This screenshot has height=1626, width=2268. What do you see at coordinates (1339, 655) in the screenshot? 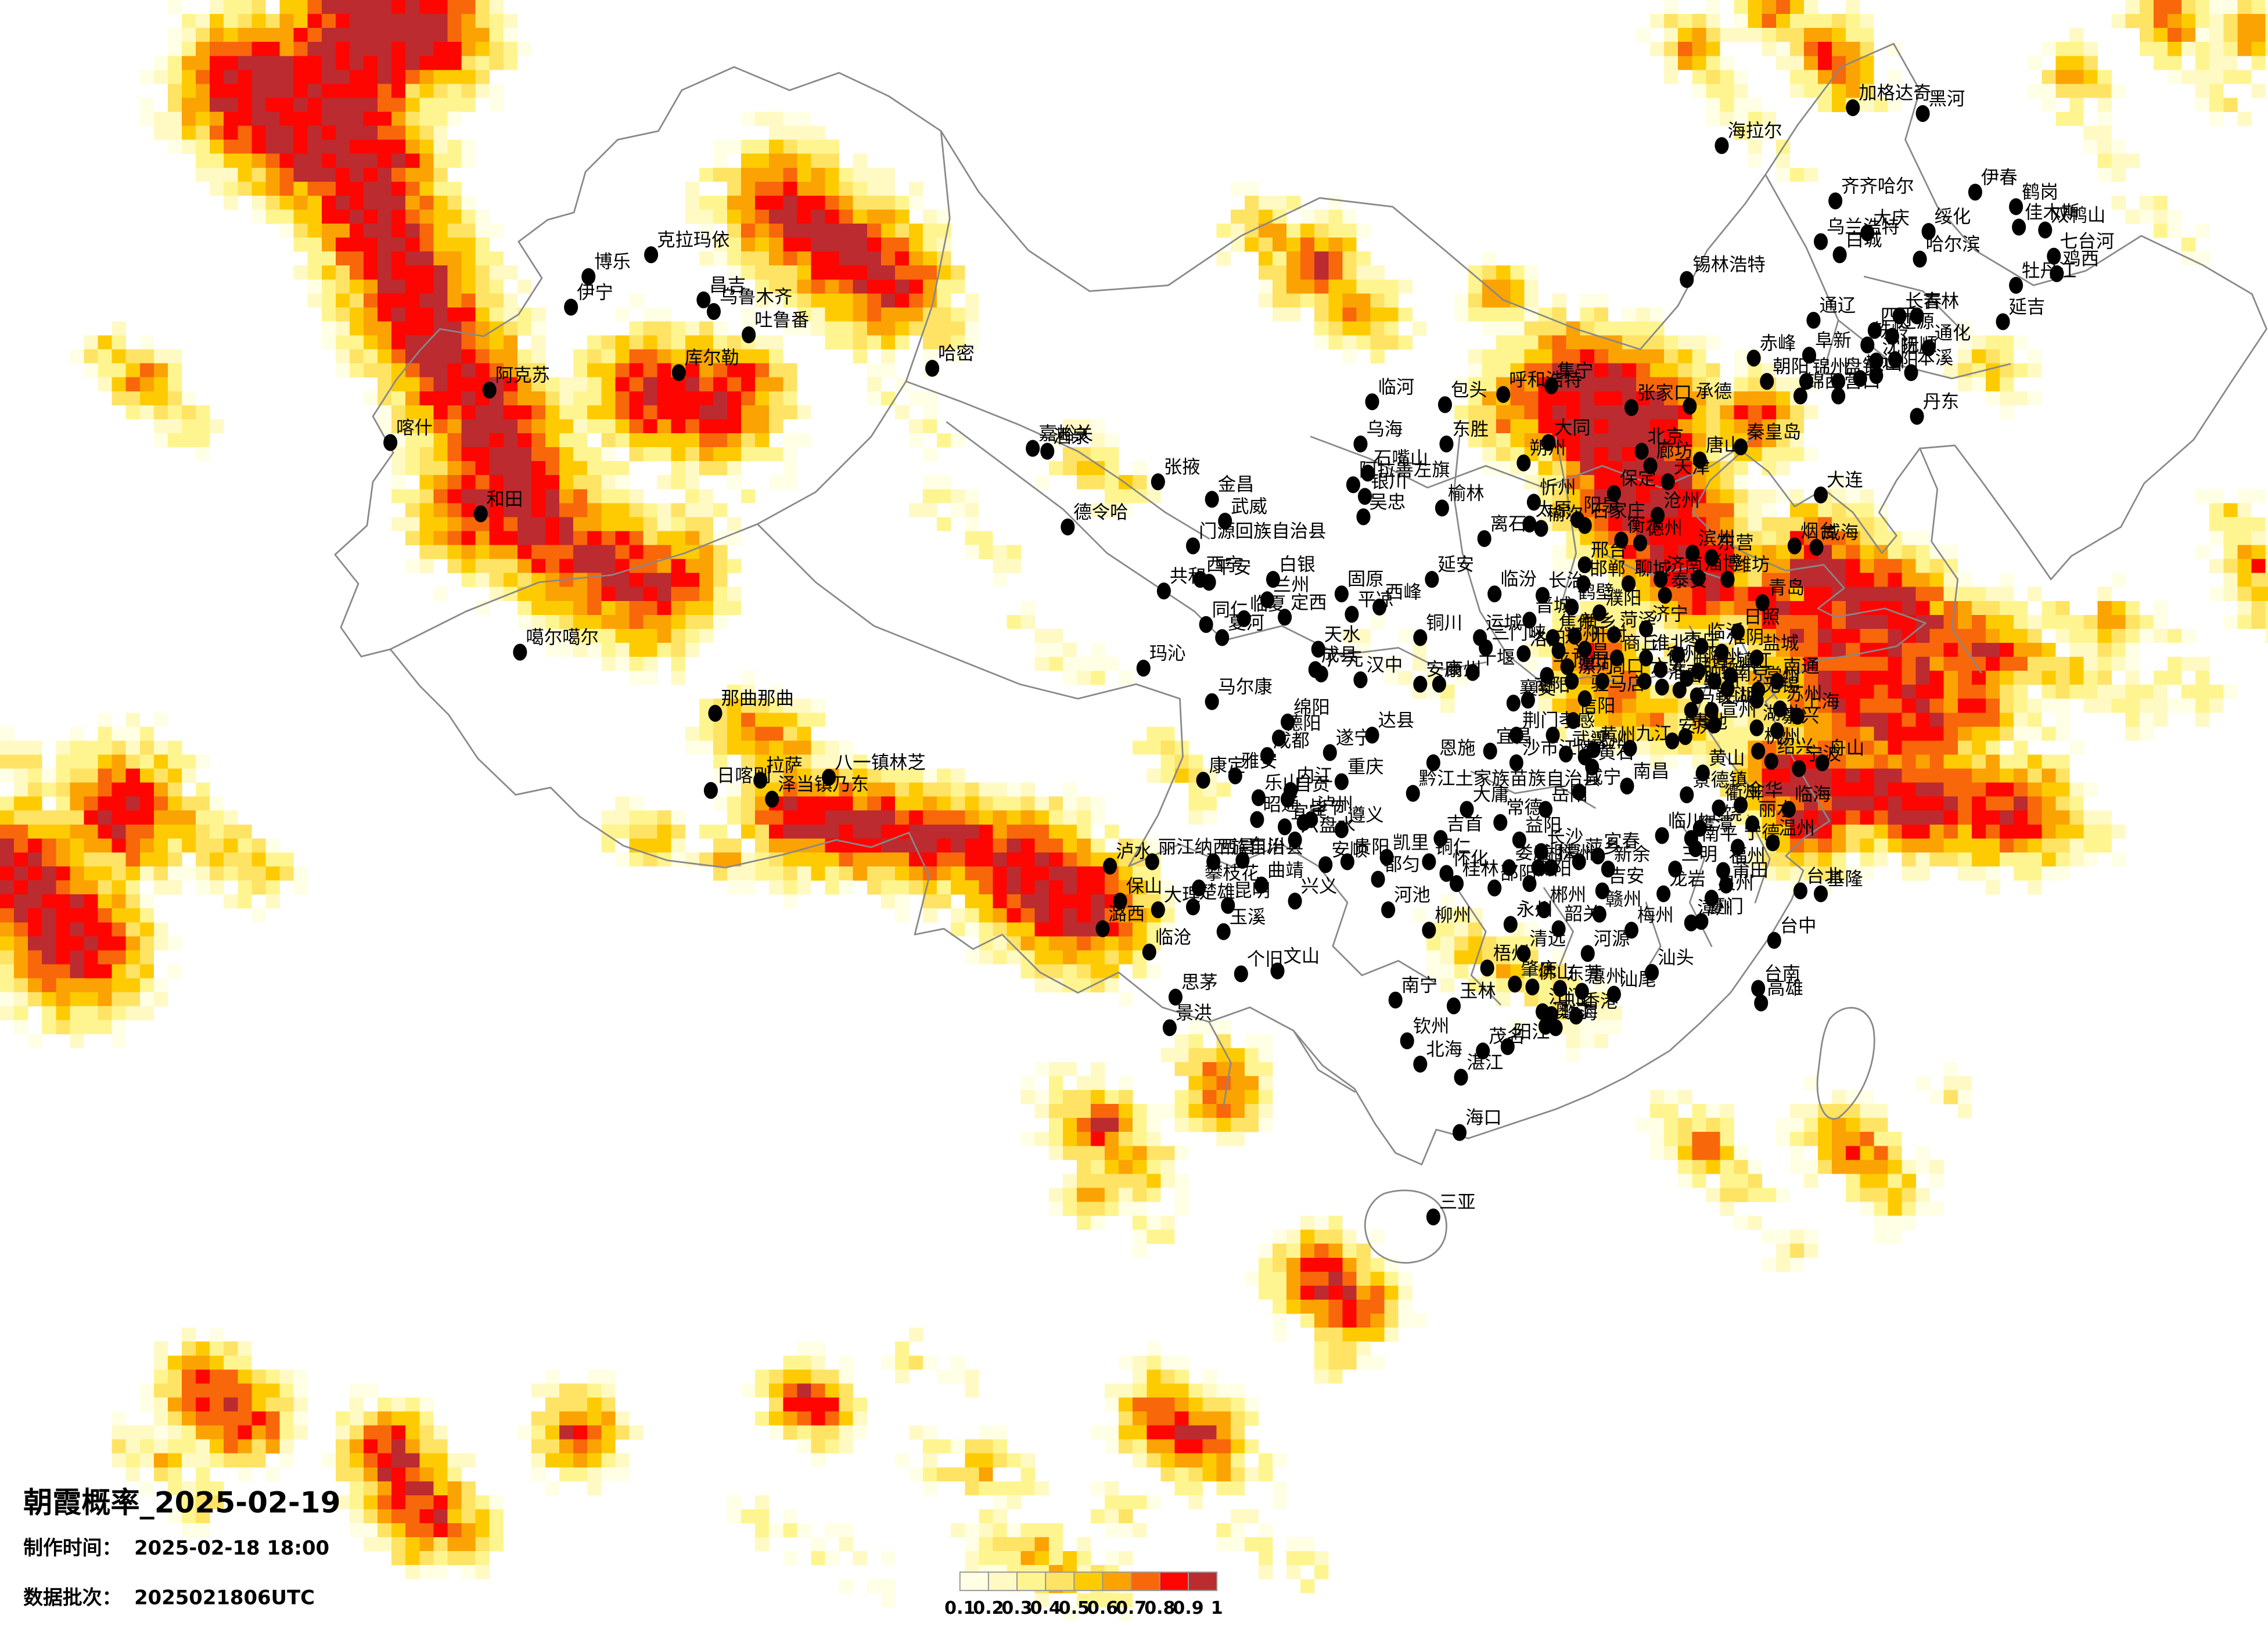
I see `city-label: 成县` at bounding box center [1339, 655].